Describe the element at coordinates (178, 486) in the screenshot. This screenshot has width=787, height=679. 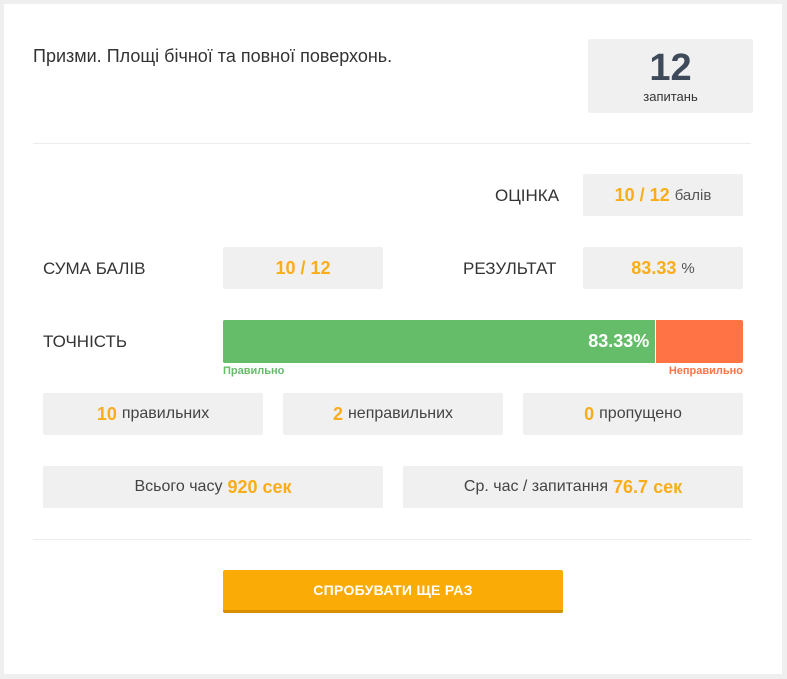
I see `total-time-label: Всього часу` at that location.